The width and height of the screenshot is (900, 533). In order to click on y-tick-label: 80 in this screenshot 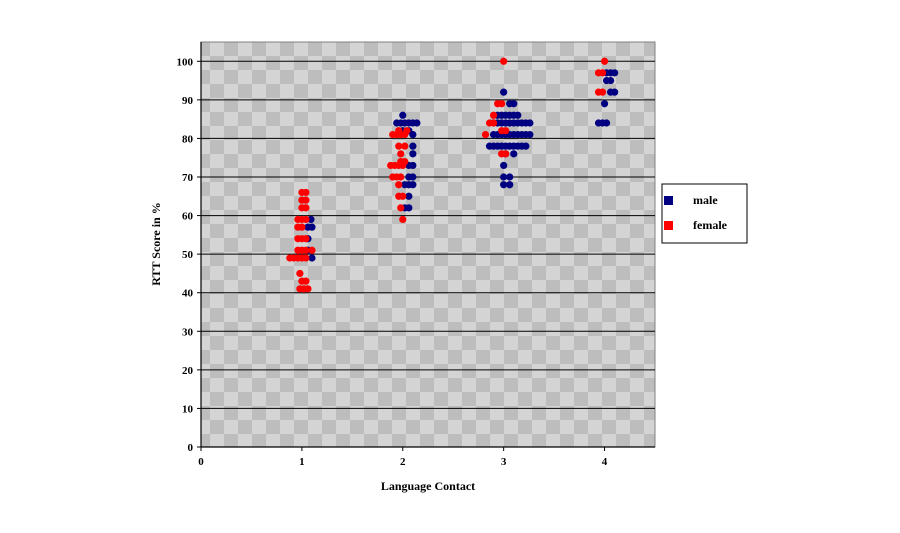, I will do `click(188, 139)`.